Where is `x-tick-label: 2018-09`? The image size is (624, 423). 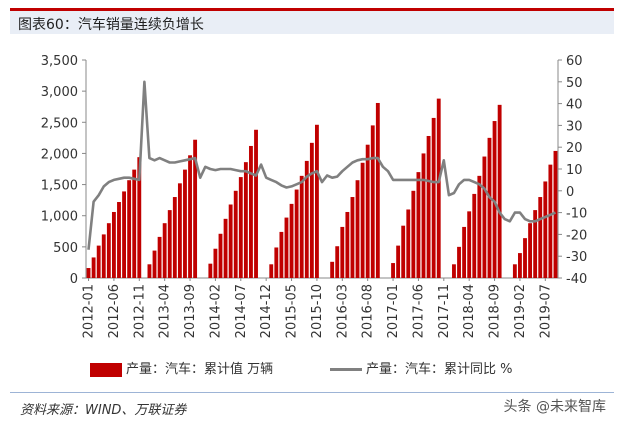
x-tick-label: 2018-09 is located at coordinates (495, 311).